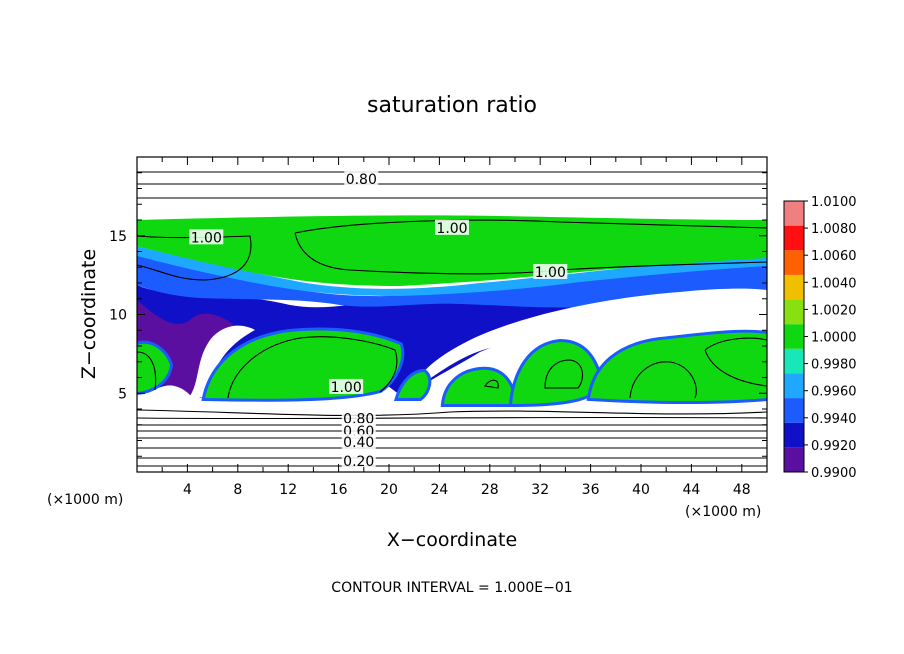  I want to click on colorbar-label-8: 1.0060, so click(834, 256).